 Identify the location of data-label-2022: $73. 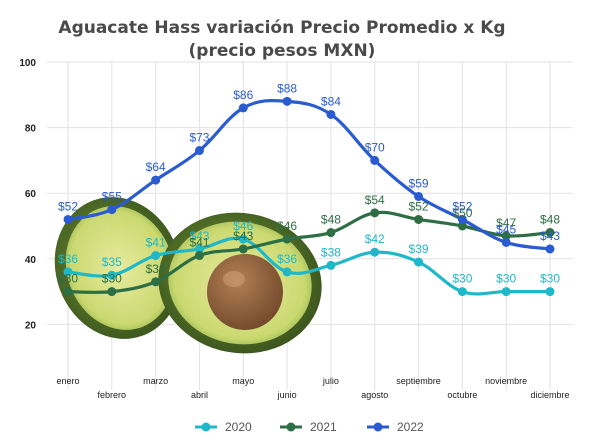
(199, 138).